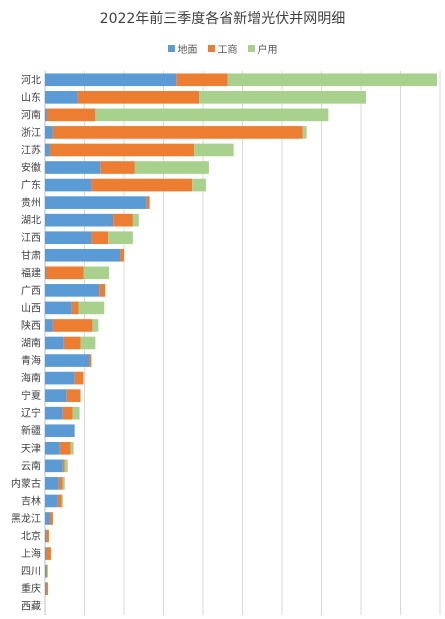 The height and width of the screenshot is (619, 445). I want to click on category-label: 河南, so click(31, 114).